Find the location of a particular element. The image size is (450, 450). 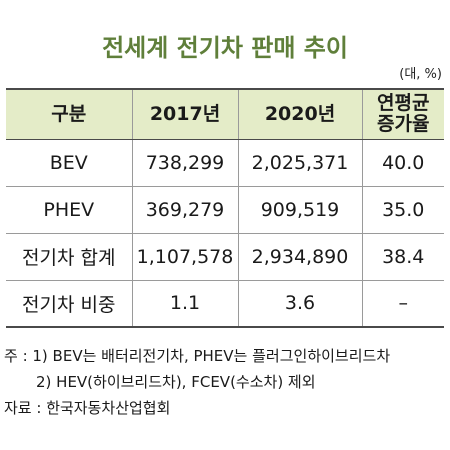

unit-label: (대, %) is located at coordinates (420, 74).